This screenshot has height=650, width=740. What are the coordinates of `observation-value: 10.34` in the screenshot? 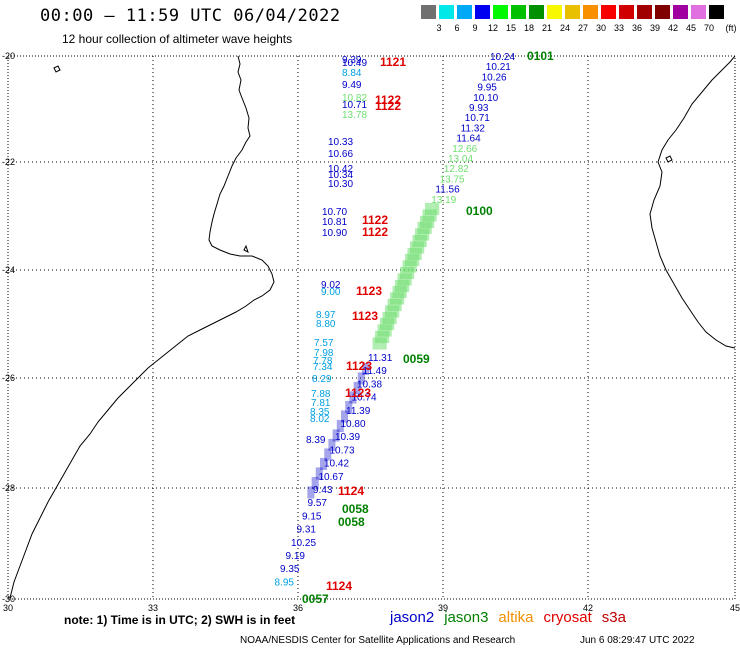 It's located at (340, 175).